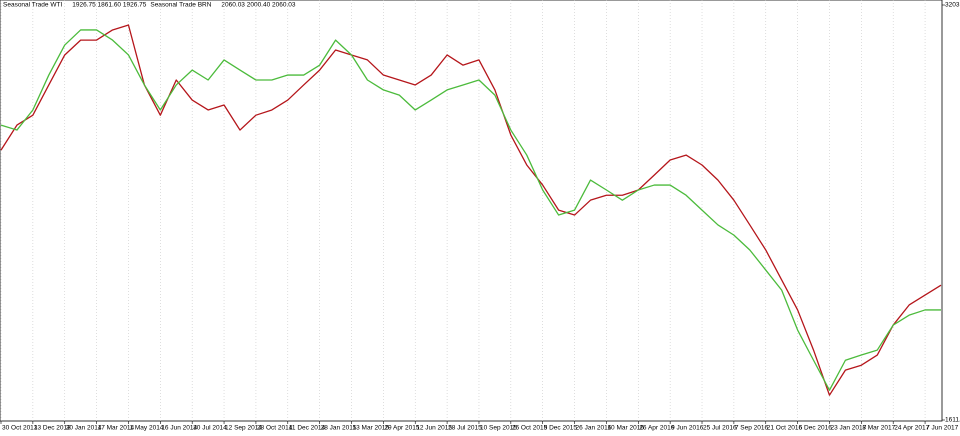  I want to click on x-tick-label: 30 Oct 2013, so click(20, 428).